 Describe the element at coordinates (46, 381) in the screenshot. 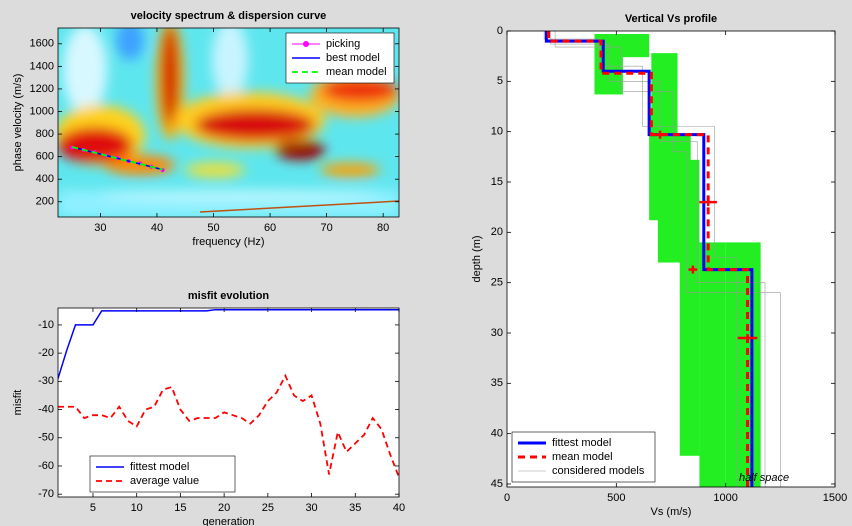

I see `y-tick-label: -30` at that location.